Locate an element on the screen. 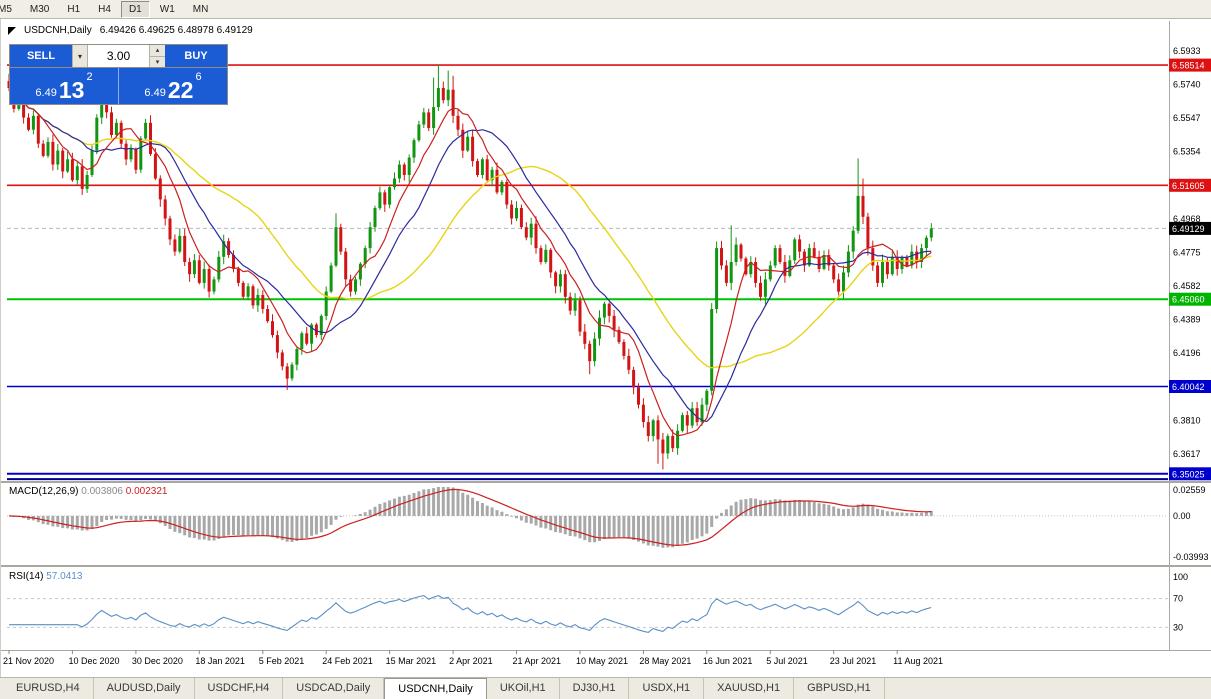 Image resolution: width=1211 pixels, height=699 pixels. one-click-panel-toggle-icon is located at coordinates (12, 30).